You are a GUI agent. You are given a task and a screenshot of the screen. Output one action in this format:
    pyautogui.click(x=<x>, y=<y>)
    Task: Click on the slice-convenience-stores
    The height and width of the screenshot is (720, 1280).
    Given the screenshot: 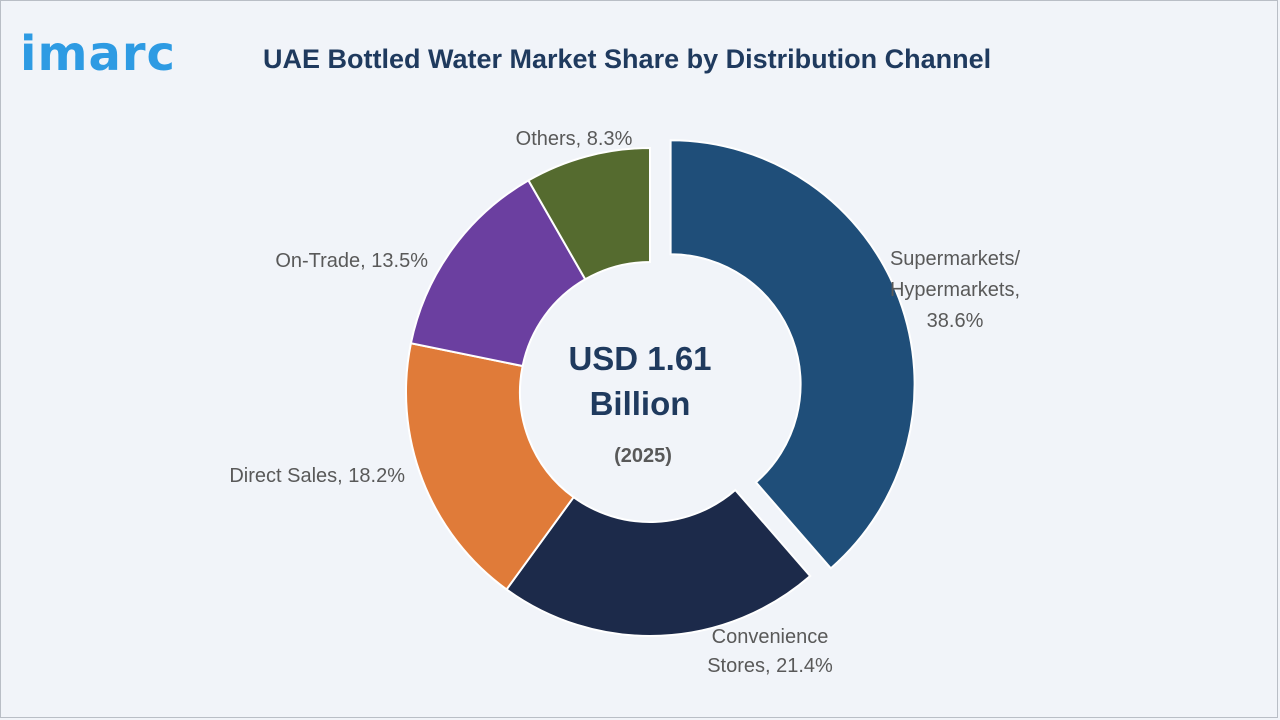 What is the action you would take?
    pyautogui.click(x=658, y=562)
    